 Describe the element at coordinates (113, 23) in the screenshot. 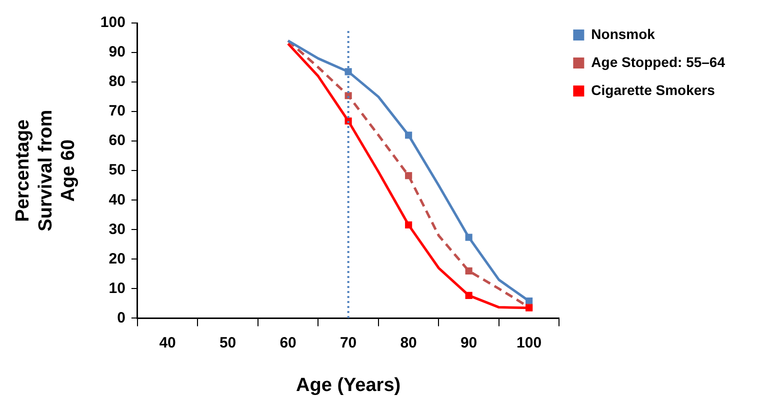

I see `y-tick-label: 100` at that location.